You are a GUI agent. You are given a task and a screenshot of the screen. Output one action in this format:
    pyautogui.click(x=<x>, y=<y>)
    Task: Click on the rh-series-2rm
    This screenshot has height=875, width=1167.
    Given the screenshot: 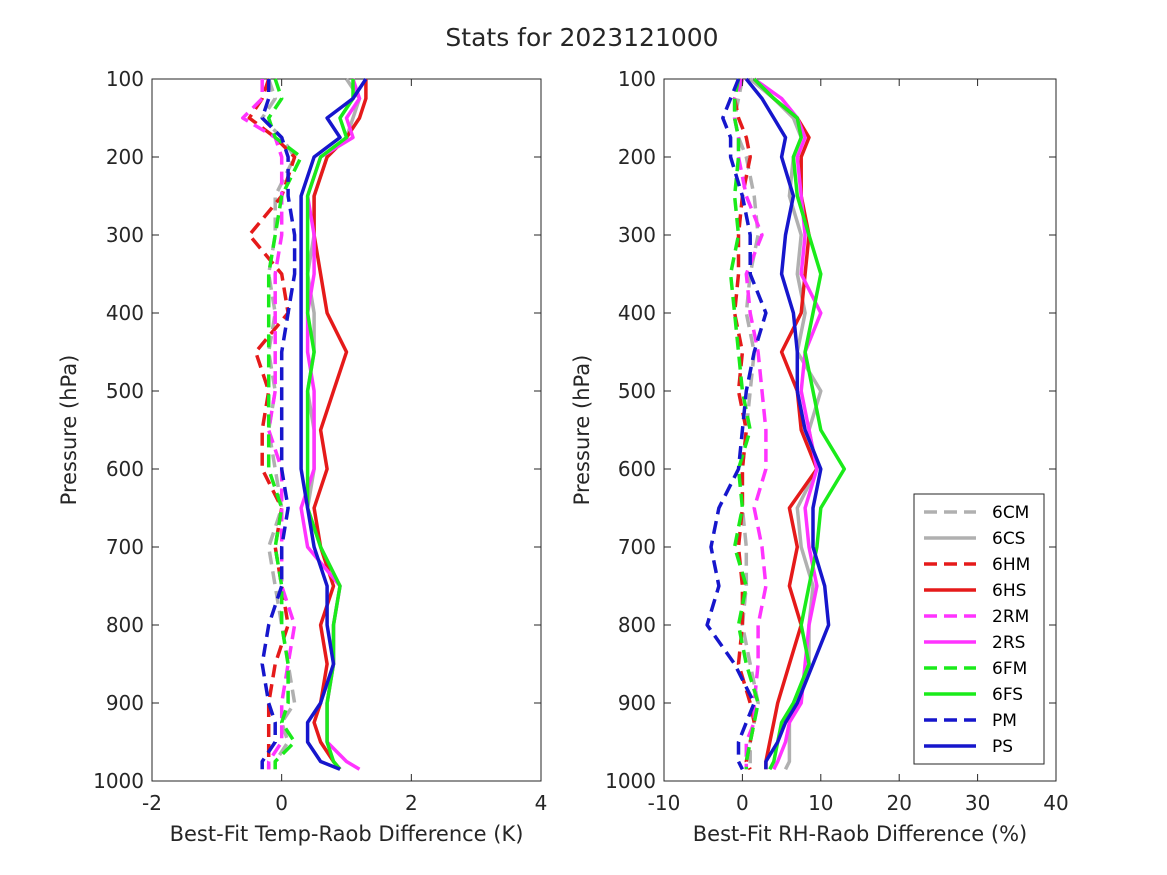 What is the action you would take?
    pyautogui.click(x=750, y=424)
    